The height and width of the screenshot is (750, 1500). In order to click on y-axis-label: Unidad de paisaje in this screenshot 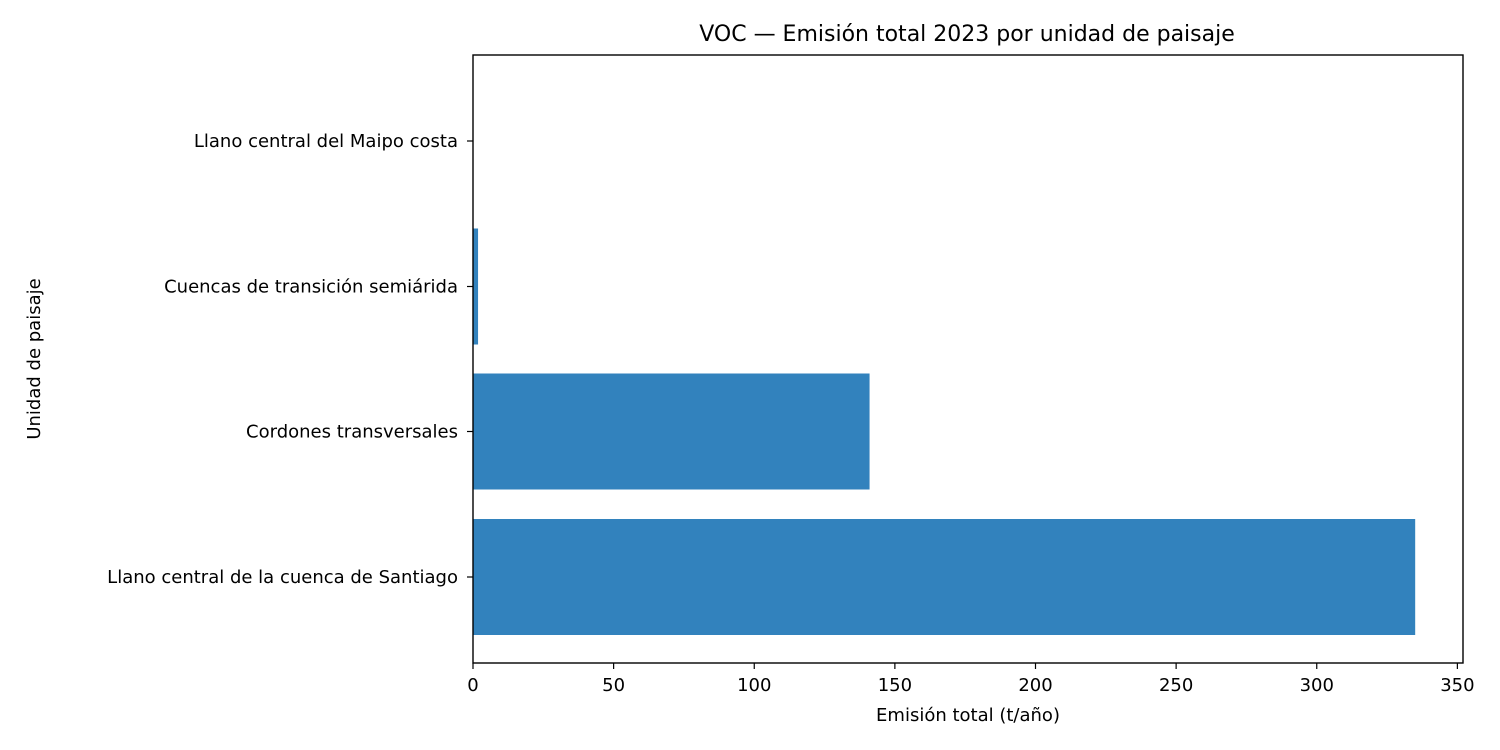, I will do `click(34, 358)`.